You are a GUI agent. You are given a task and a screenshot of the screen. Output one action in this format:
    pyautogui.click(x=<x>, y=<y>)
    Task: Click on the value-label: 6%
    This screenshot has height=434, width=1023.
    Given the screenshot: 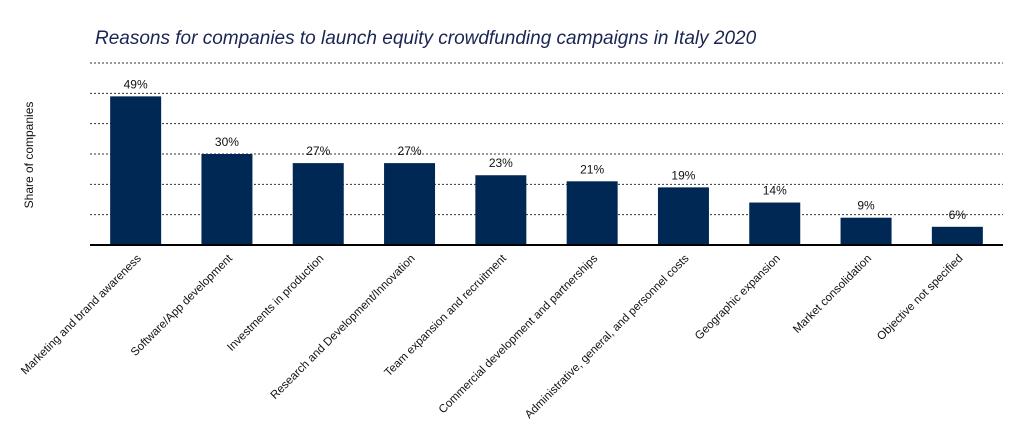 What is the action you would take?
    pyautogui.click(x=958, y=215)
    